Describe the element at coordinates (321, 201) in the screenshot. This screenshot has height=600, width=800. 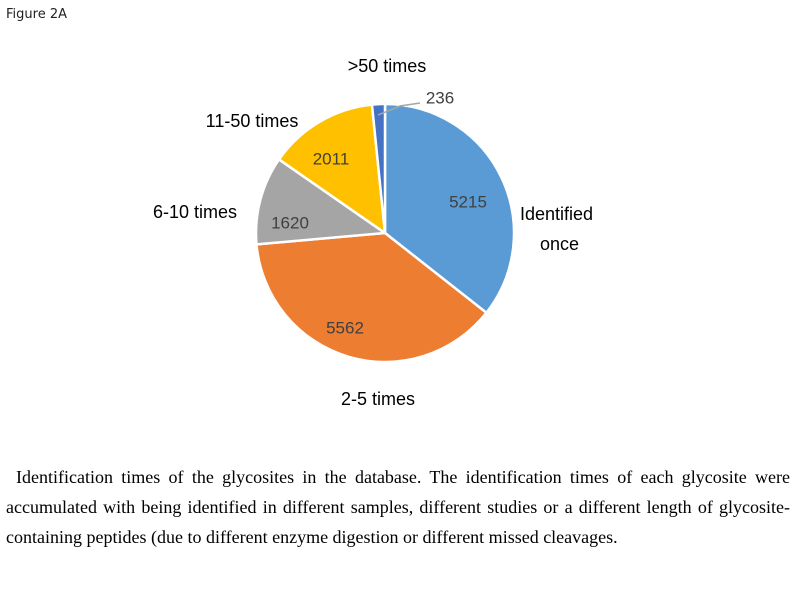
I see `pie-slice-6-10-times` at that location.